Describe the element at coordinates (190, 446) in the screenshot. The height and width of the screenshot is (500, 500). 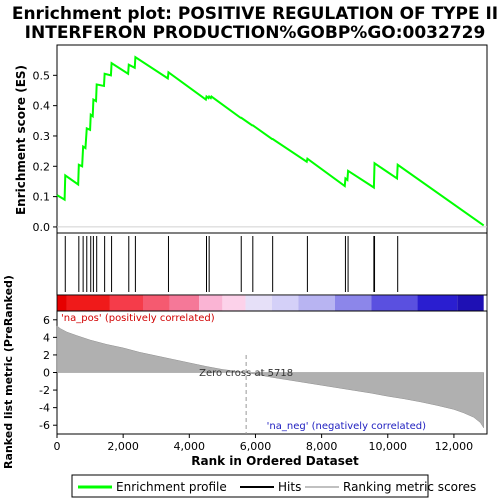
I see `x-tick-label: 4,000` at that location.